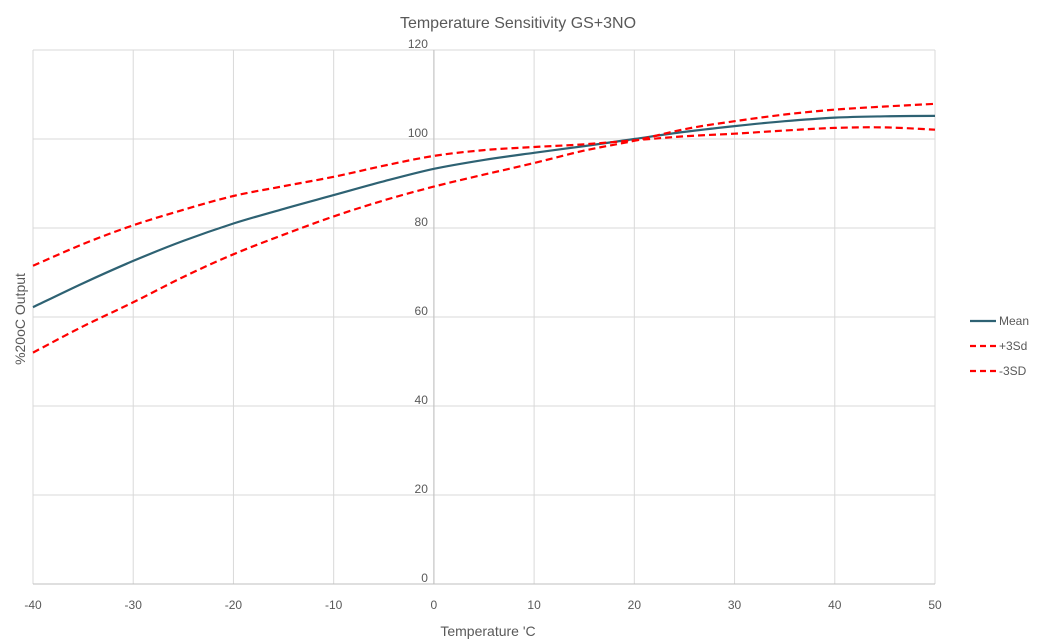  I want to click on x-tick-label: 10, so click(534, 605).